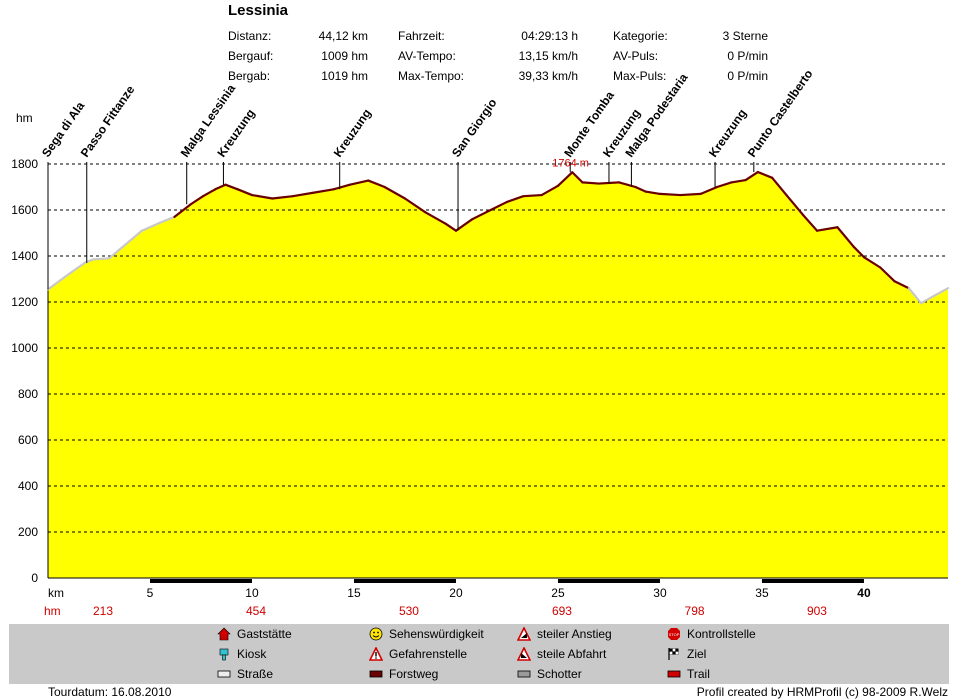  Describe the element at coordinates (421, 36) in the screenshot. I see `stat-label: Fahrzeit:` at that location.